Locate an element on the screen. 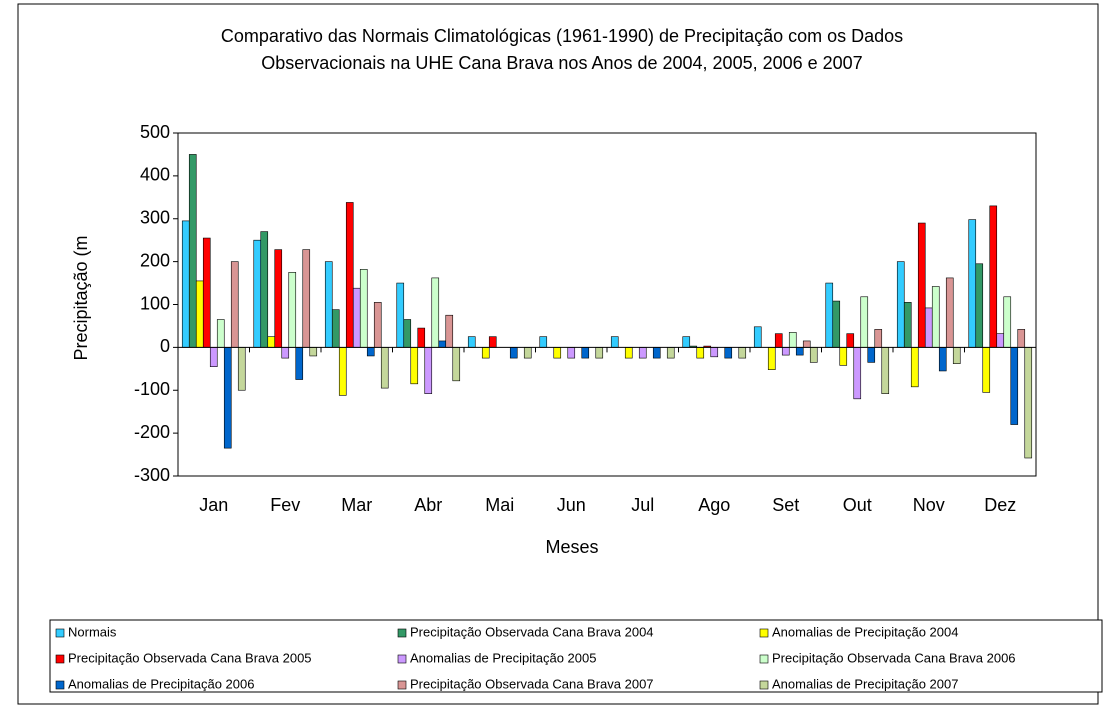  x-tick-label: Jun is located at coordinates (571, 505).